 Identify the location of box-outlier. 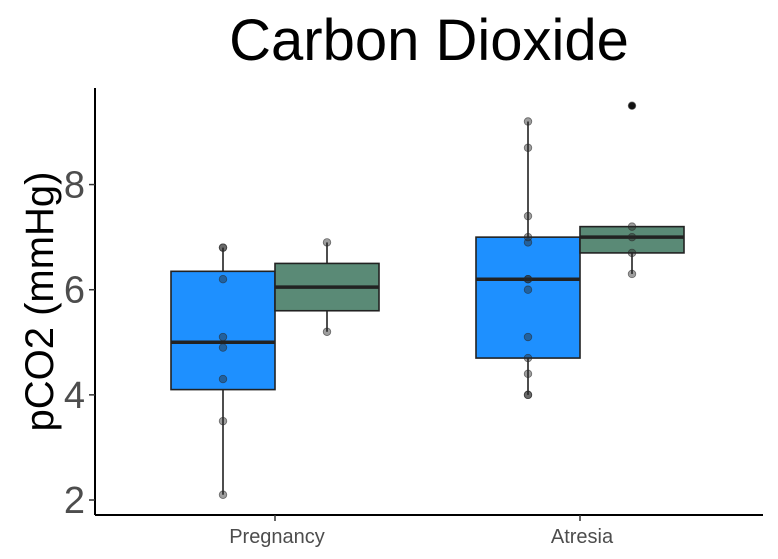
(632, 106).